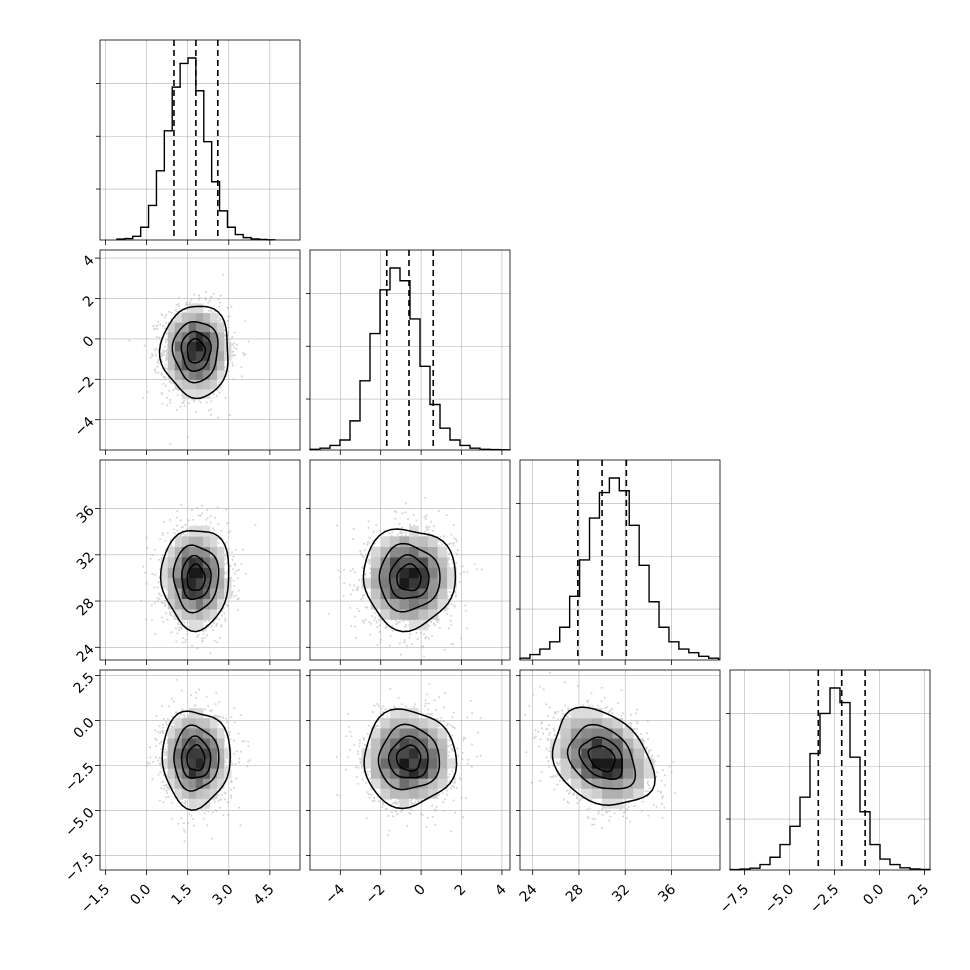 This screenshot has height=970, width=970. I want to click on x-tick-label: −1.5, so click(95, 899).